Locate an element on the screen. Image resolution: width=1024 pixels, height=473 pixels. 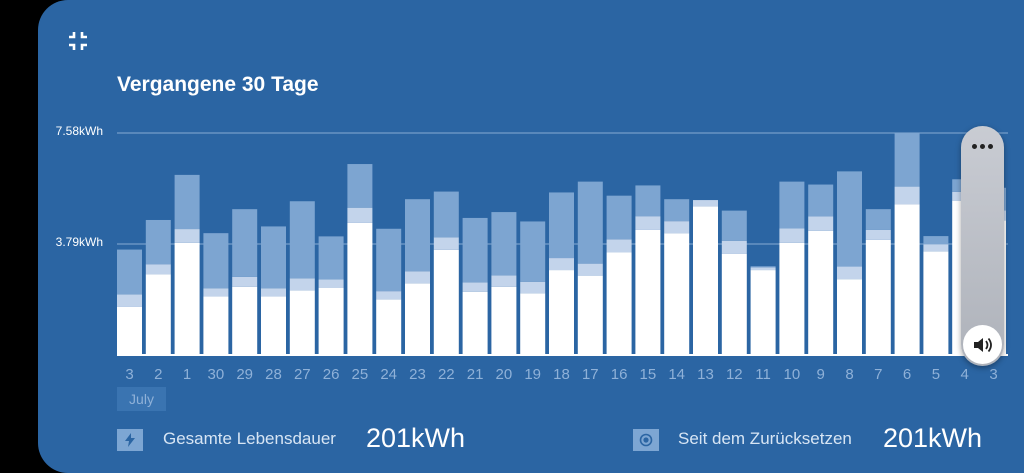
x-tick-label: 21 is located at coordinates (475, 374).